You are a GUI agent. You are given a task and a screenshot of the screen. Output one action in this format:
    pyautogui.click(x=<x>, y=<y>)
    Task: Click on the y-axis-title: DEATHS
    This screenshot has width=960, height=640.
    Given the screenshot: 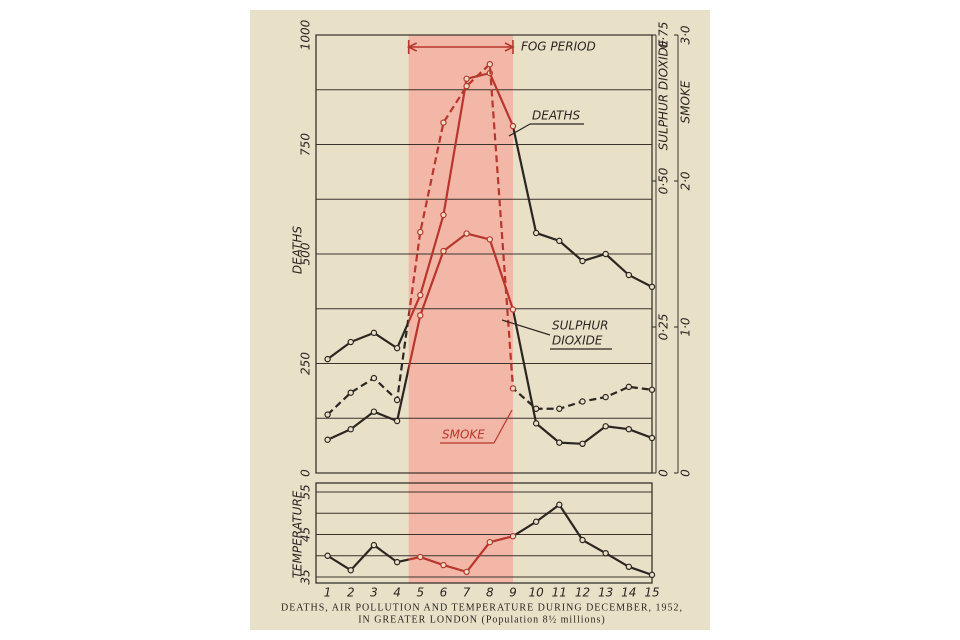 What is the action you would take?
    pyautogui.click(x=298, y=250)
    